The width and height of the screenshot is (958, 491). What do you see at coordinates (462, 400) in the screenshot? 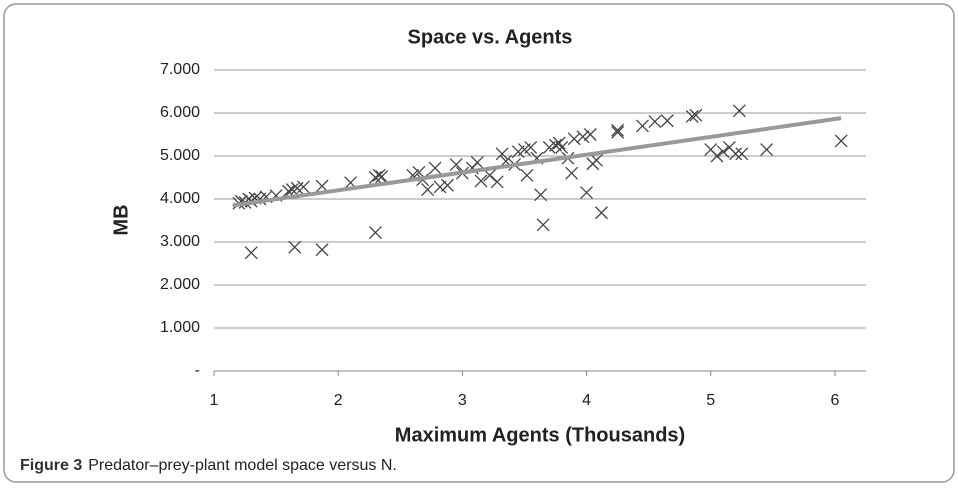
I see `x-tick-label: 3` at bounding box center [462, 400].